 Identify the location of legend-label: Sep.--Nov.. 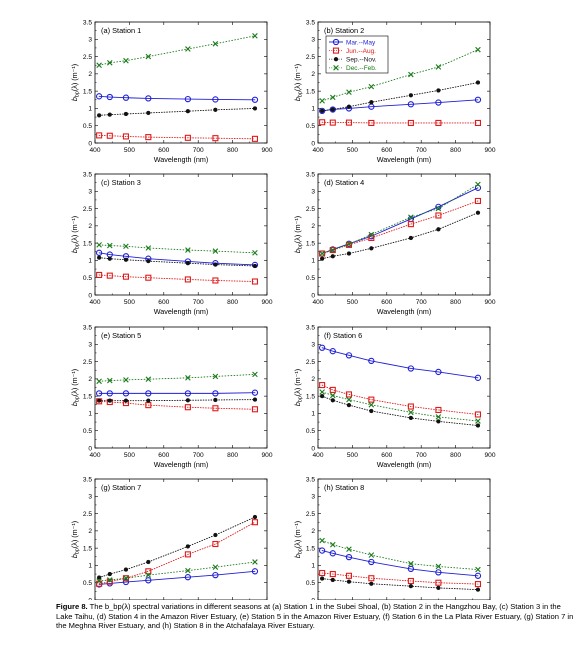
(361, 60).